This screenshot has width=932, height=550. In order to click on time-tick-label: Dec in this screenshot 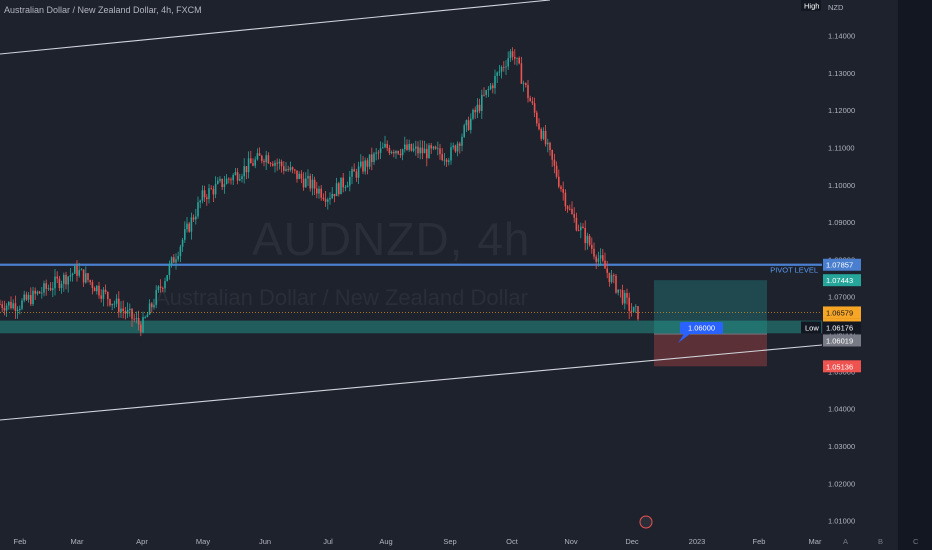, I will do `click(632, 541)`.